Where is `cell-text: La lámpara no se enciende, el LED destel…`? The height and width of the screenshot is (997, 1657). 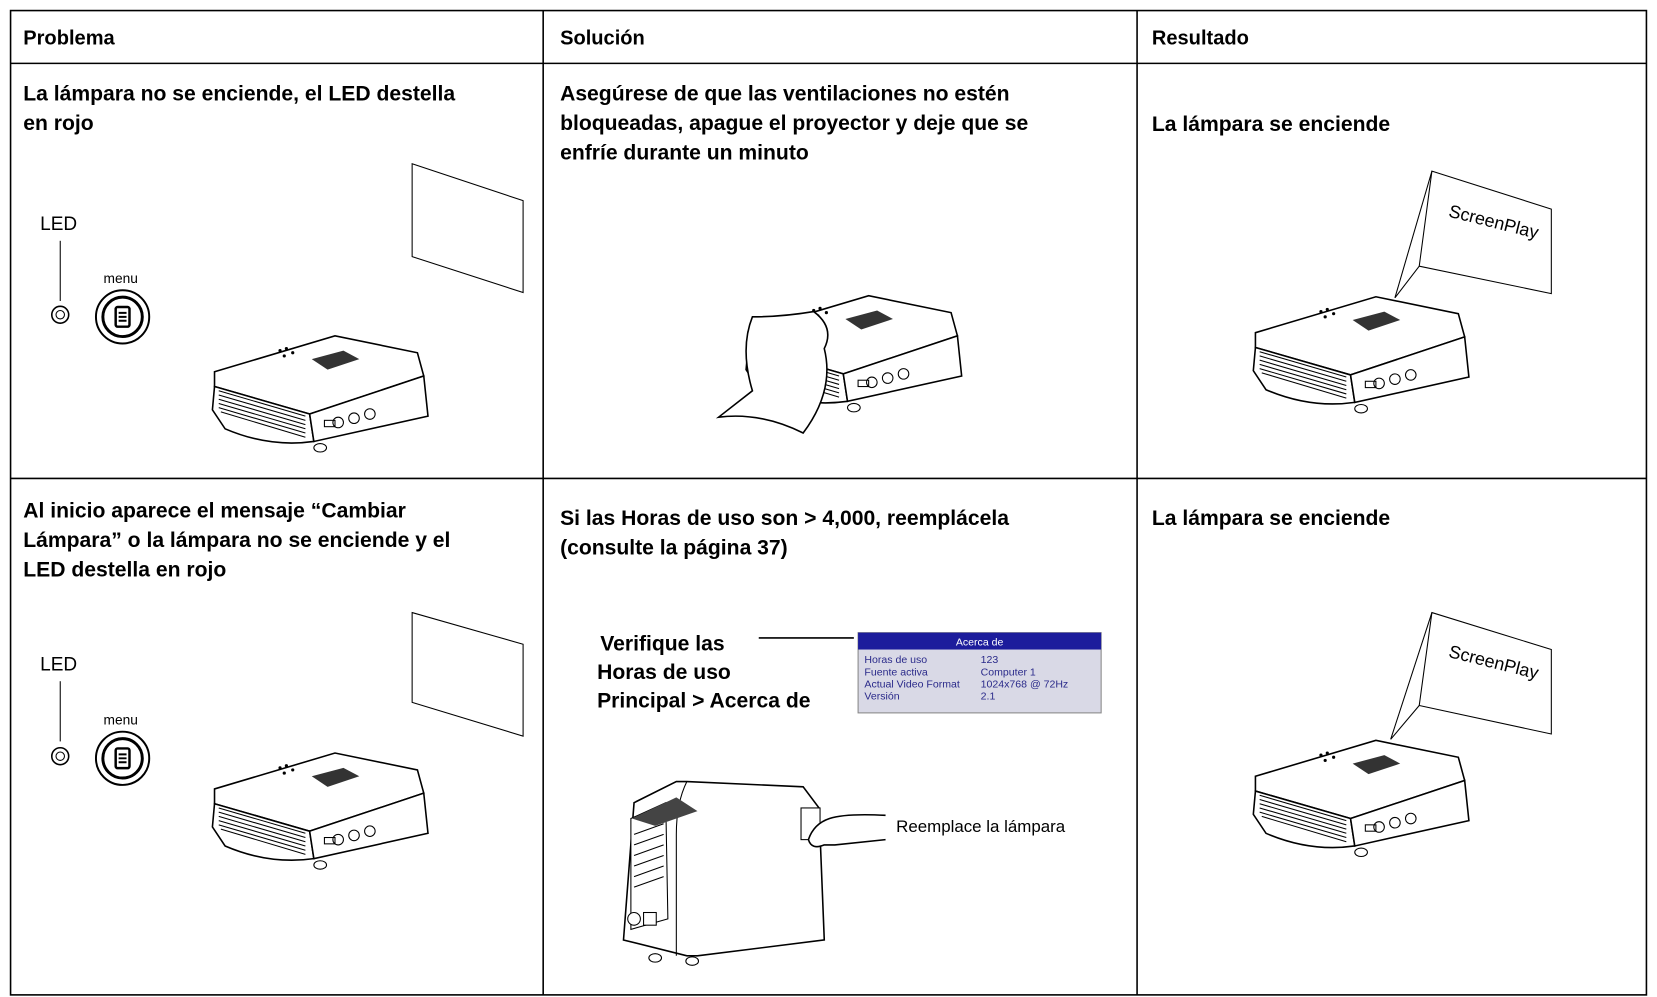 cell-text: La lámpara no se enciende, el LED destel… is located at coordinates (239, 93).